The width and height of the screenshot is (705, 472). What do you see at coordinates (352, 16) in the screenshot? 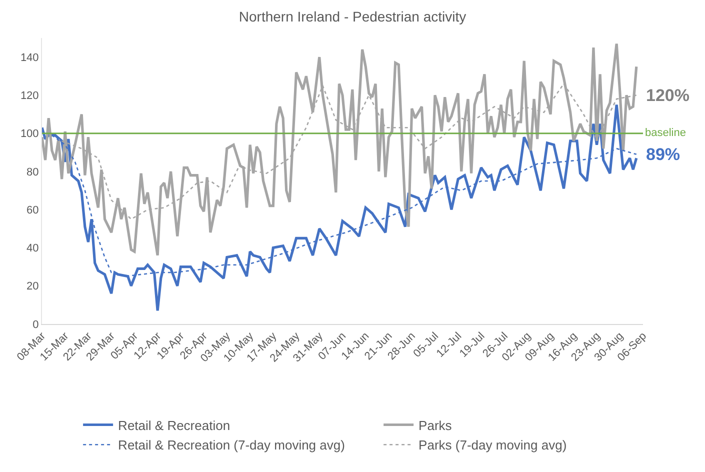
I see `chart-title: Northern Ireland - Pedestrian activity` at bounding box center [352, 16].